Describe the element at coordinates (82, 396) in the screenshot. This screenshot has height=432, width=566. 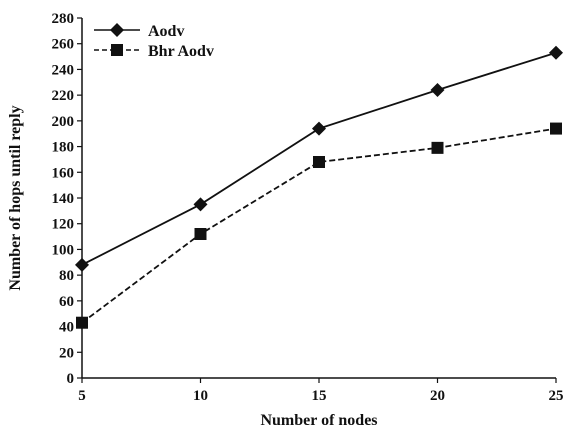
I see `x-tick-label: 5` at that location.